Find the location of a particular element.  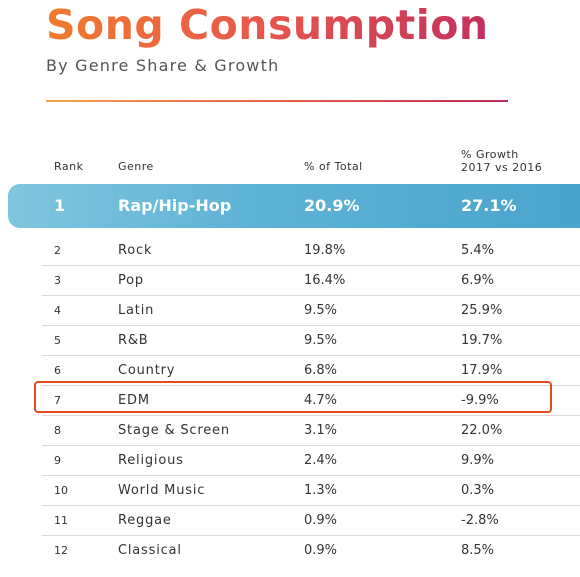

row-6-rank: 6 is located at coordinates (57, 370).